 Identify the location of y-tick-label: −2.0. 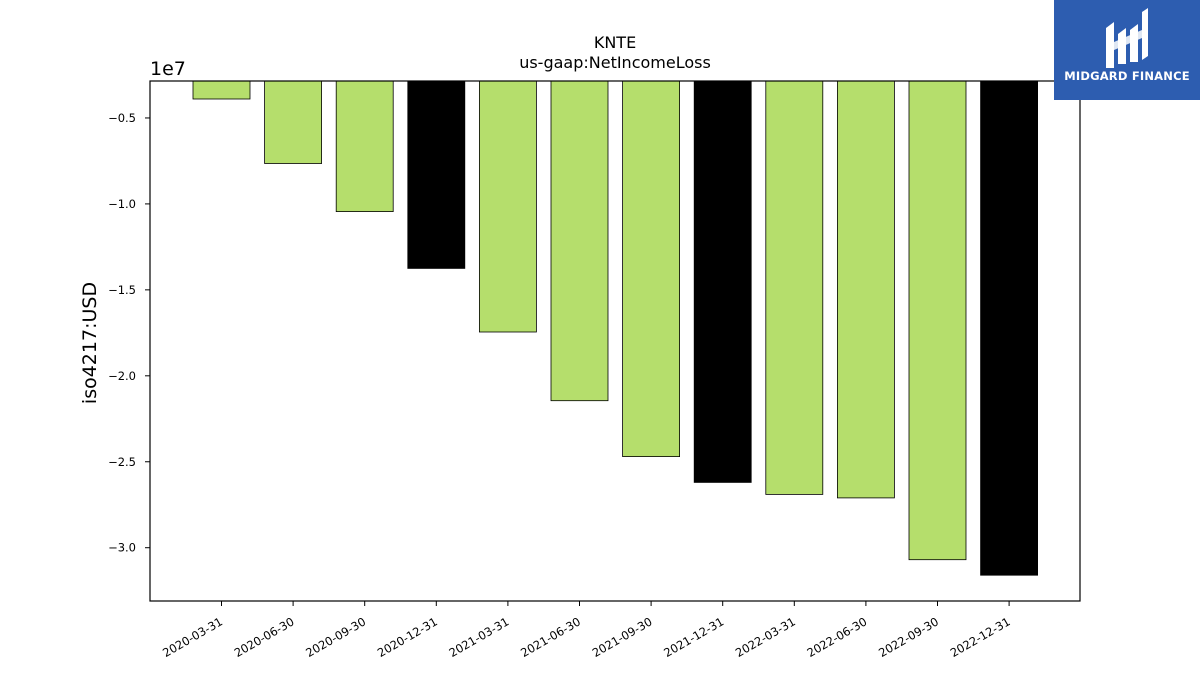
(122, 376).